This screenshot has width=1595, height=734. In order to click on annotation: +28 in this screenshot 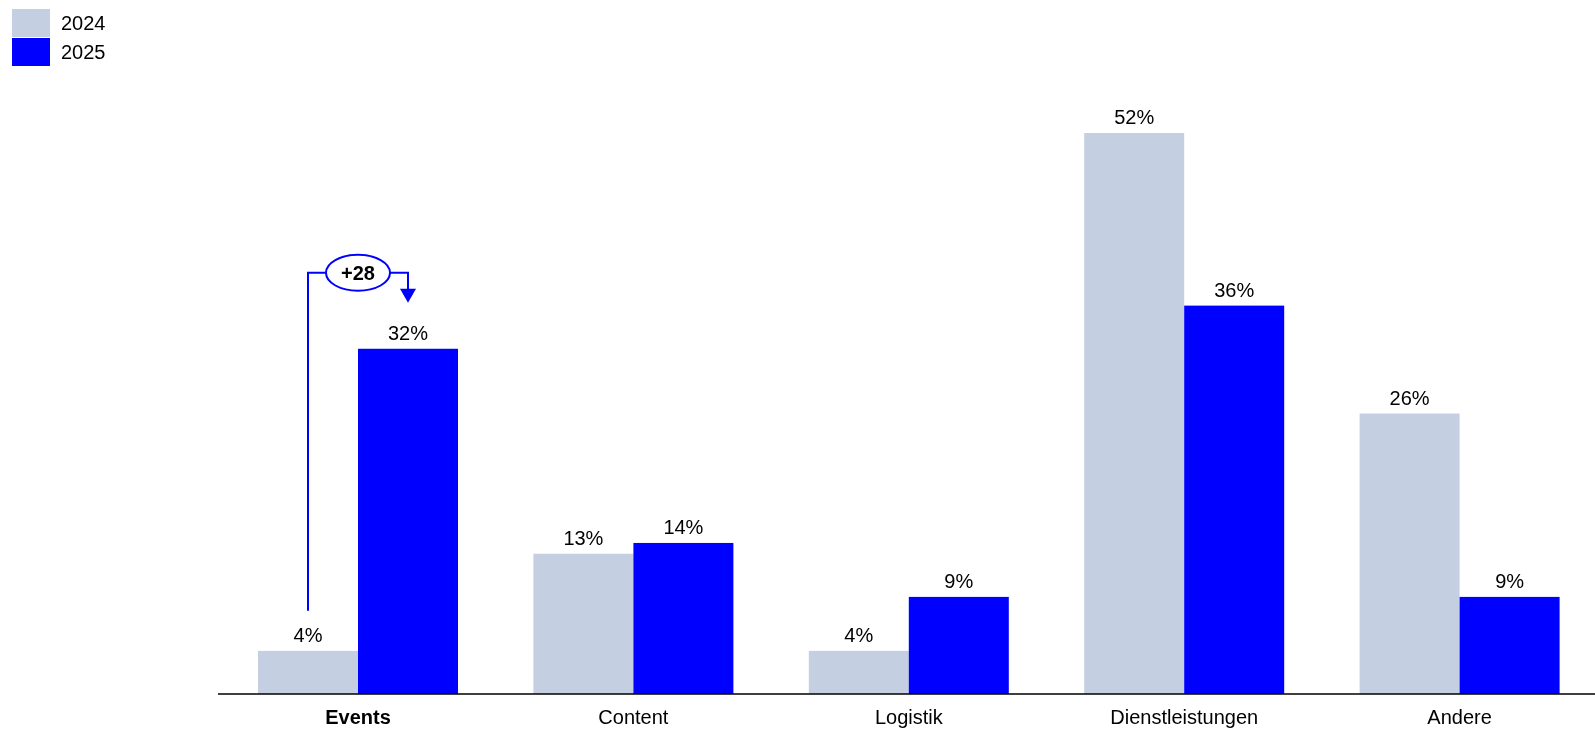, I will do `click(358, 272)`.